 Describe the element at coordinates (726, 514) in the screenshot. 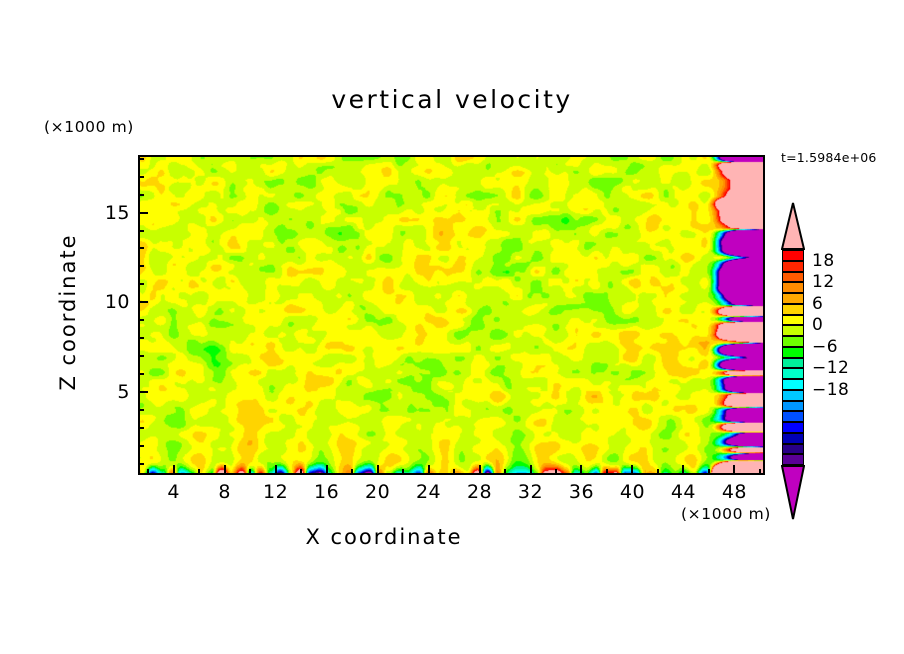

I see `x-axis-units-label: (×1000 m)` at that location.